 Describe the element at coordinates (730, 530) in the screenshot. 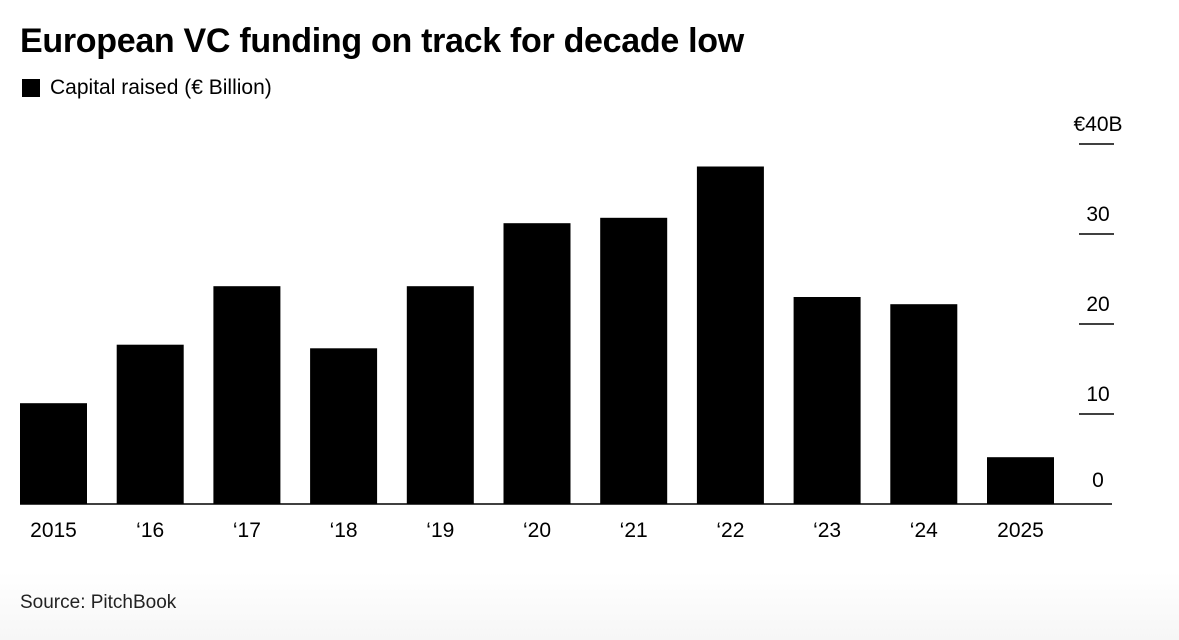

I see `x-tick-label-7: ‘22` at that location.